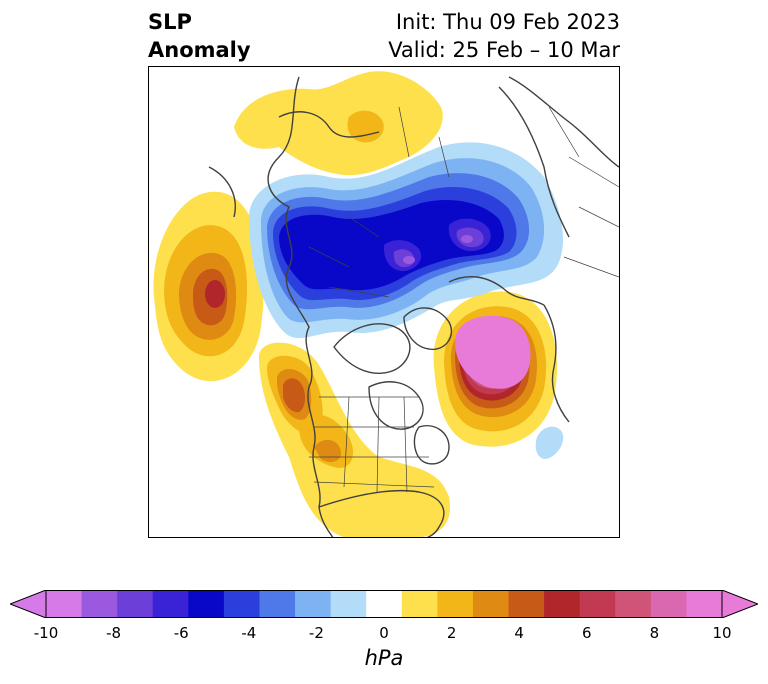 This screenshot has height=684, width=768. I want to click on colorbar-tick-label: 0, so click(384, 633).